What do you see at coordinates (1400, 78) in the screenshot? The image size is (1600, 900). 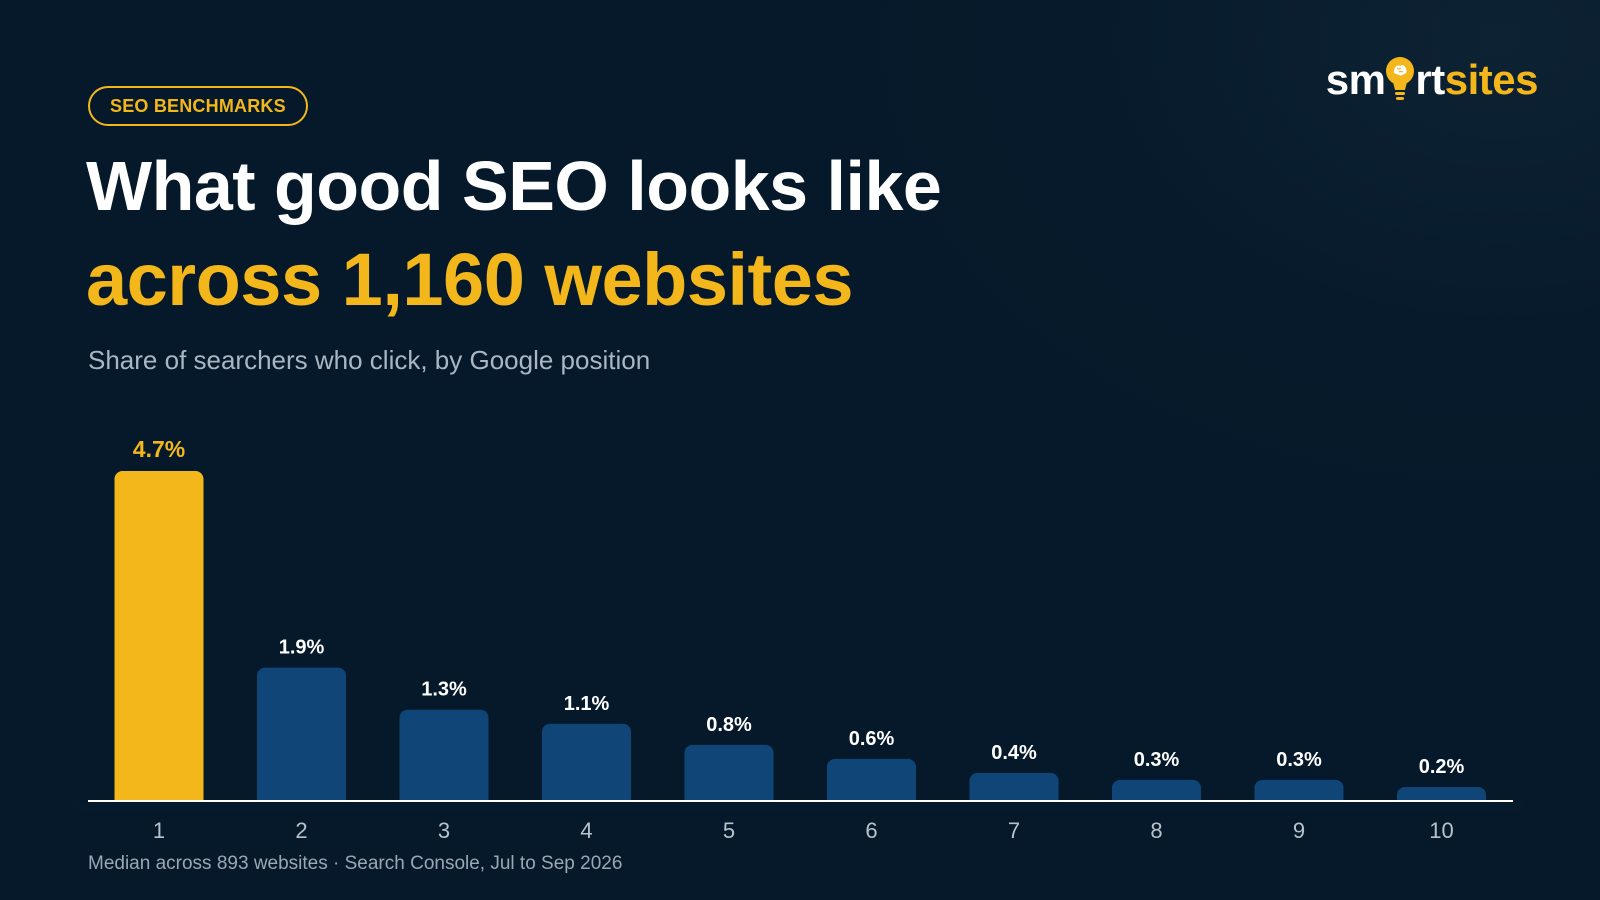 I see `lightbulb-icon` at bounding box center [1400, 78].